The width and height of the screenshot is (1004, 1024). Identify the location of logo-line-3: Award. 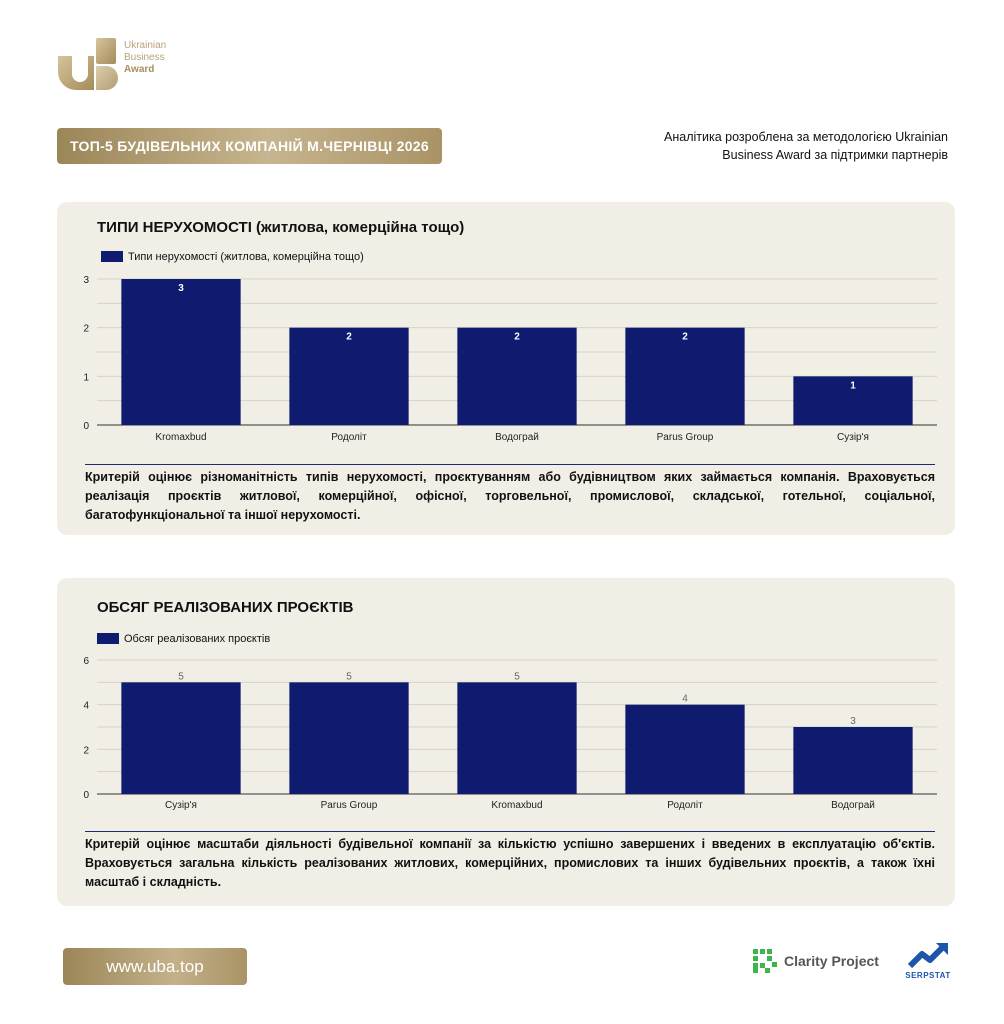
(139, 69).